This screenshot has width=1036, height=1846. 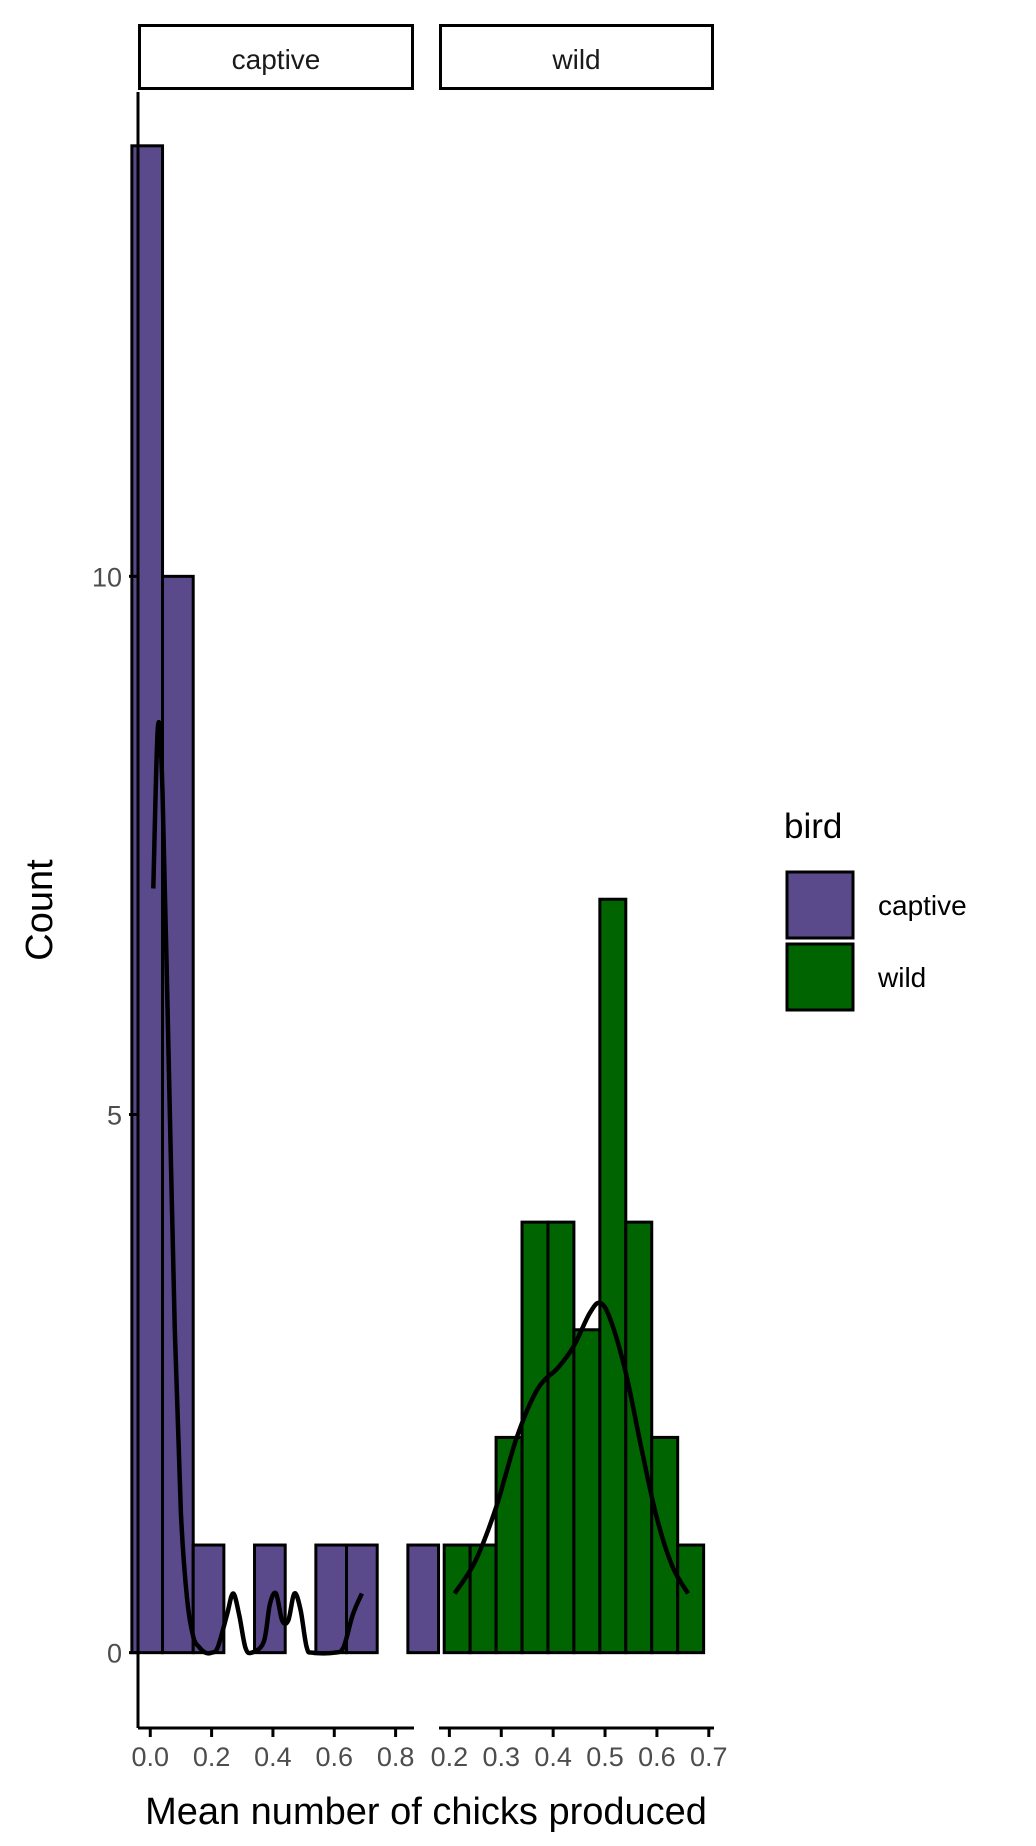 What do you see at coordinates (114, 1116) in the screenshot?
I see `y-tick-label: 5` at bounding box center [114, 1116].